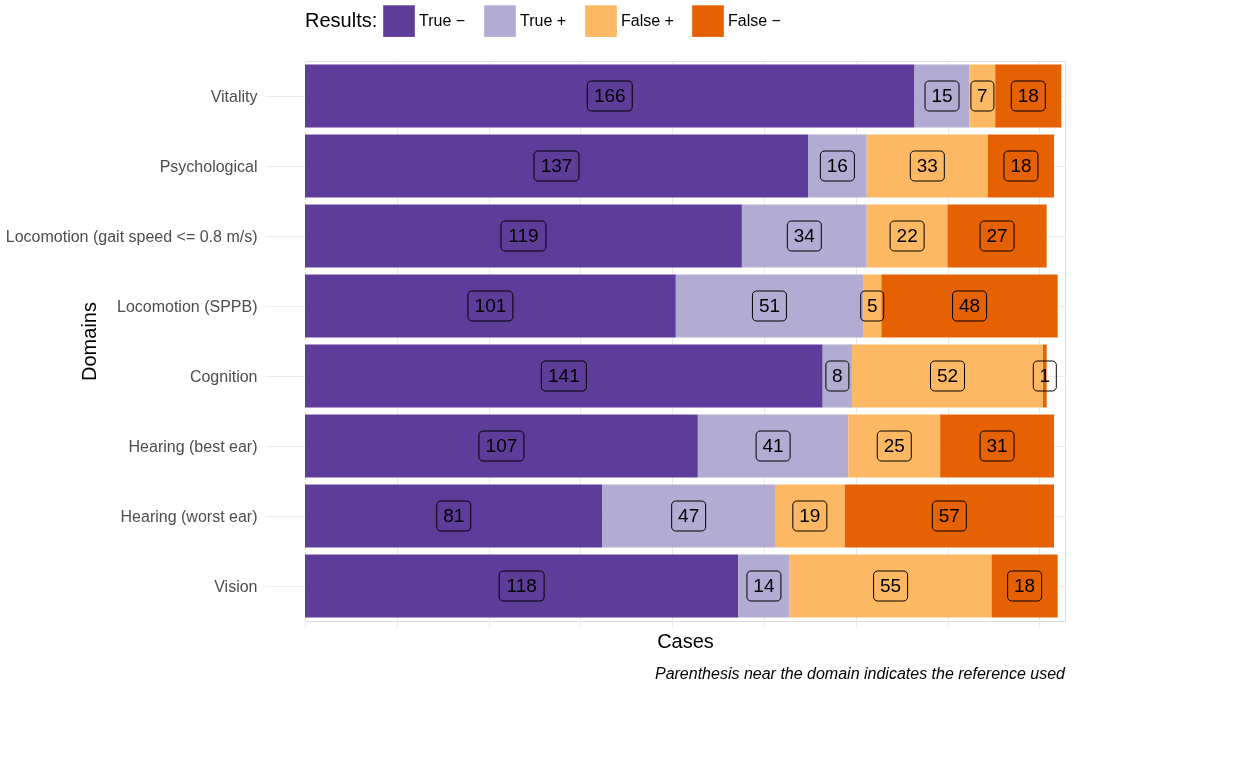  I want to click on data-label: 19, so click(810, 515).